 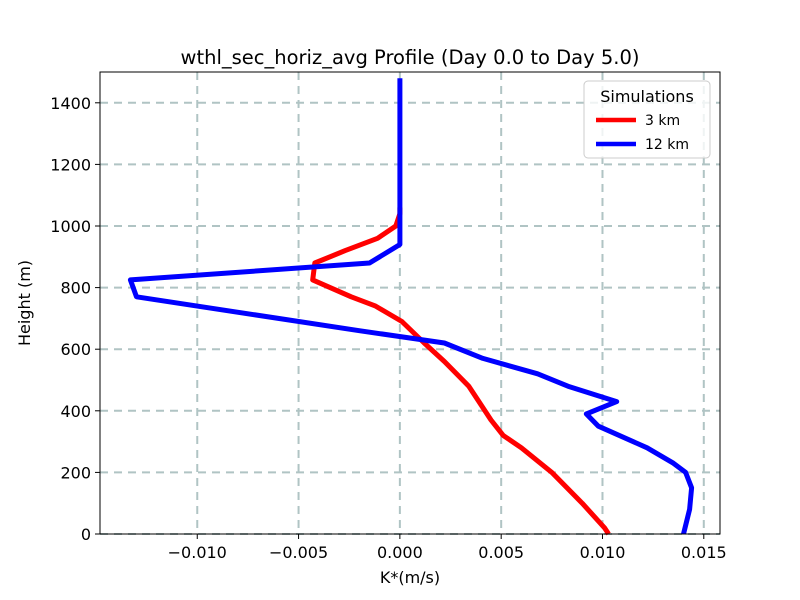 I want to click on legend-title: Simulations, so click(x=647, y=96).